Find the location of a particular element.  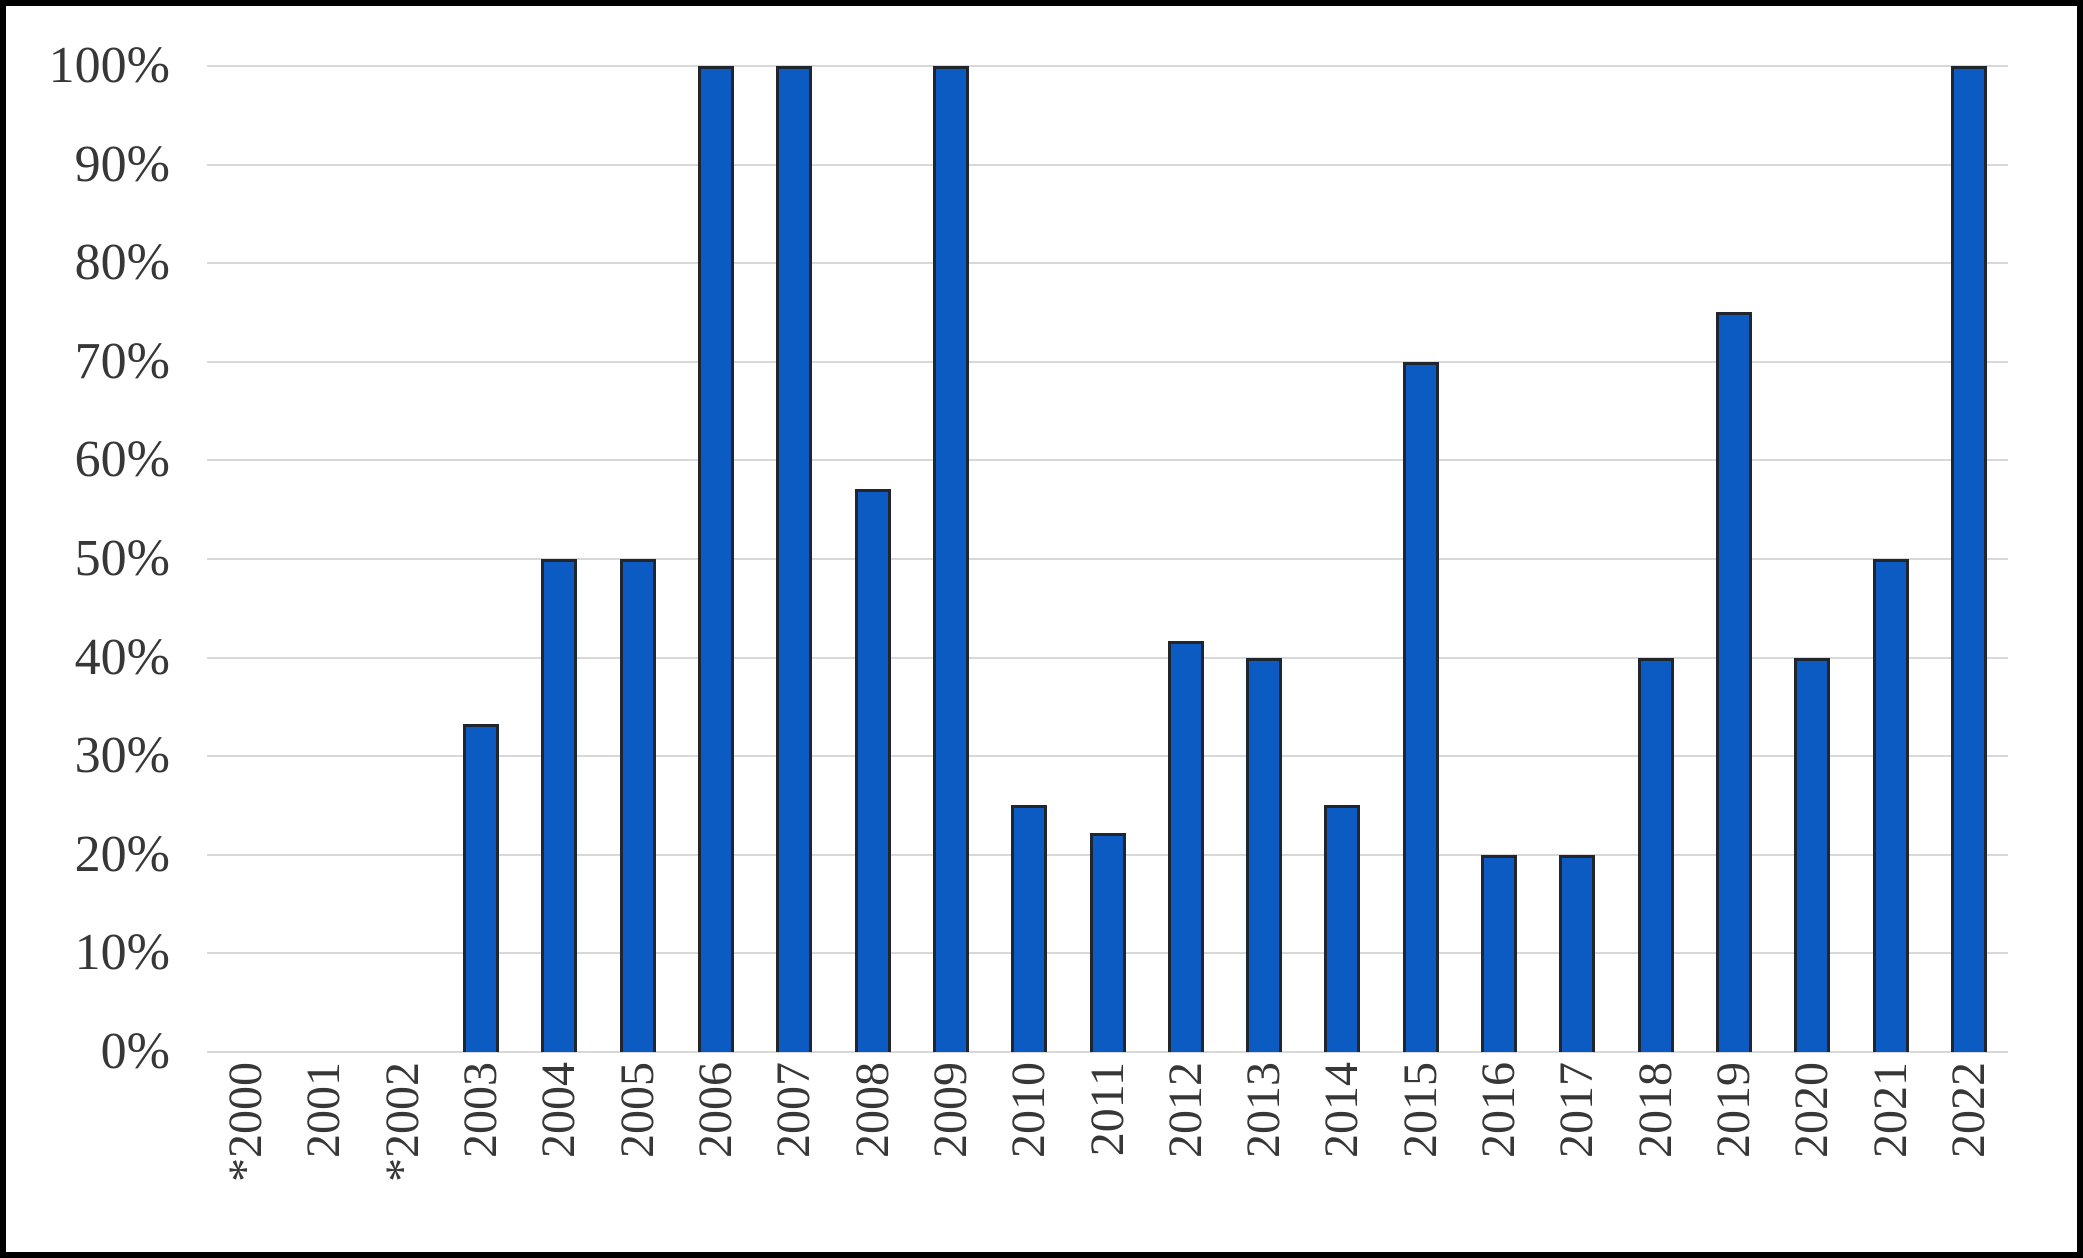

x-axis-category-label: 2012 is located at coordinates (1185, 1110).